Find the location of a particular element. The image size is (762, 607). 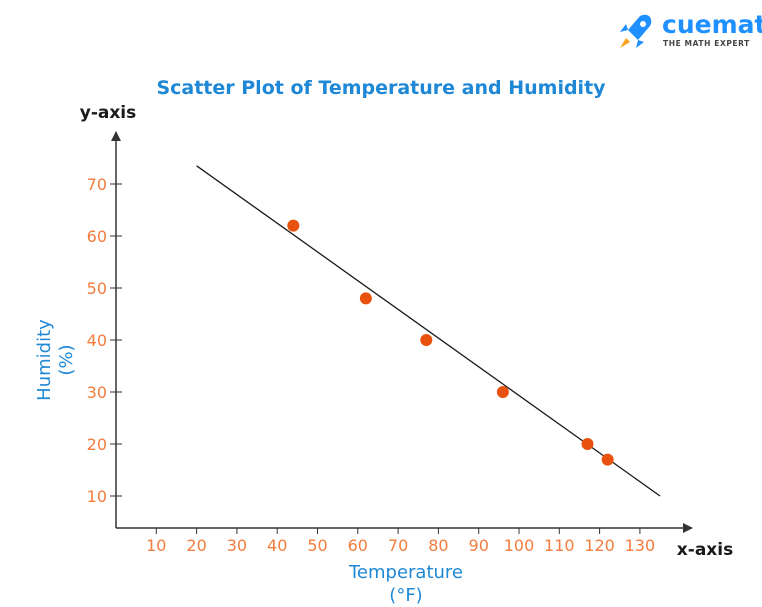

y-axis-title-line1: Humidity is located at coordinates (44, 360).